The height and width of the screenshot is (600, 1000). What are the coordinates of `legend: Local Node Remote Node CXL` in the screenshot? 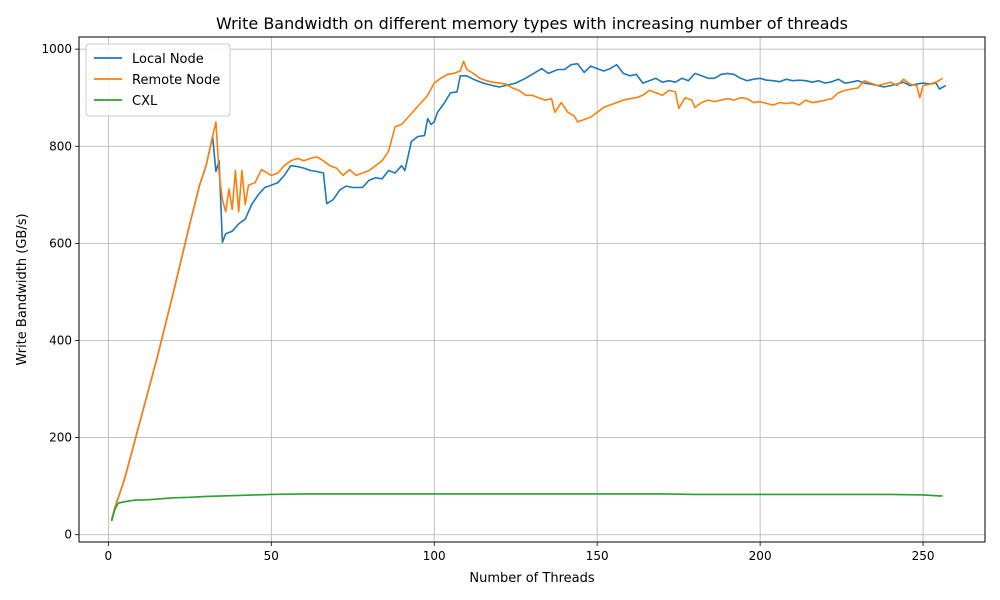 It's located at (158, 80).